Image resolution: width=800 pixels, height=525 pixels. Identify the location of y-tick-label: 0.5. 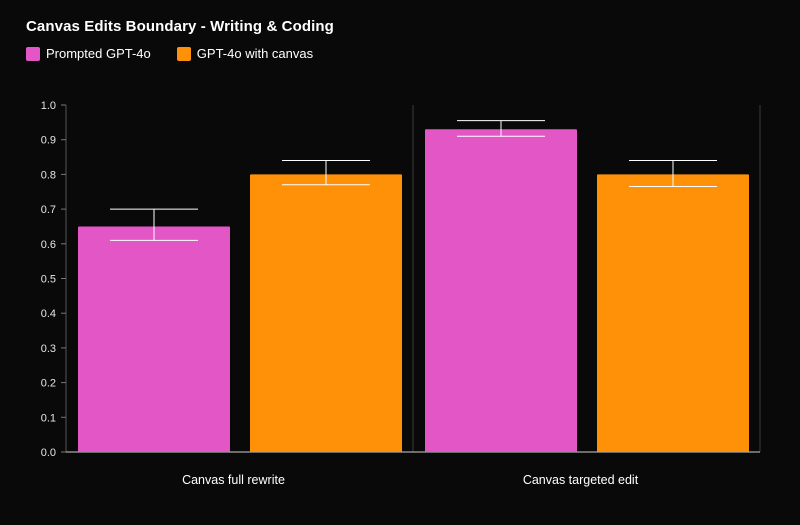
(48, 280).